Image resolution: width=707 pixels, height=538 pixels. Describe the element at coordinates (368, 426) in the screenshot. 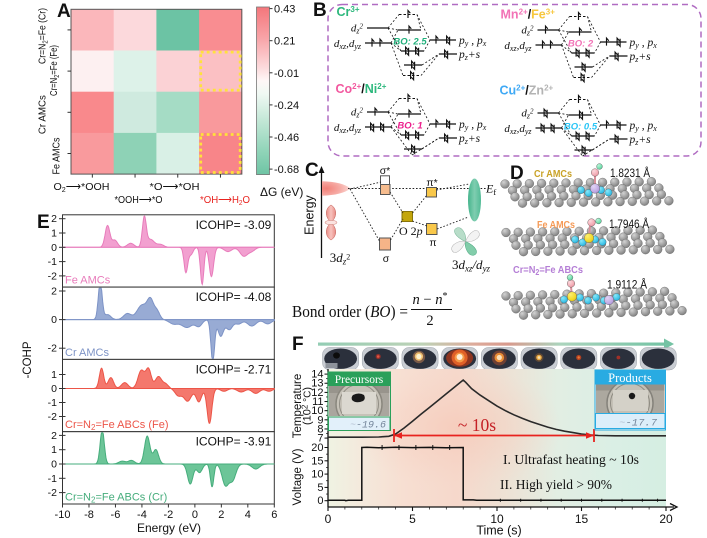

I see `svg-text: ~-19.6` at that location.